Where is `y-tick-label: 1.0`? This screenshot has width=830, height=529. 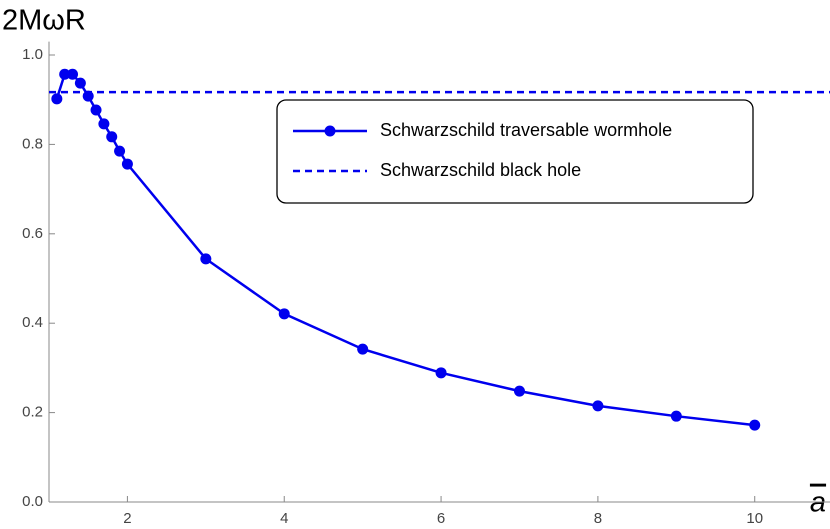
y-tick-label: 1.0 is located at coordinates (32, 54).